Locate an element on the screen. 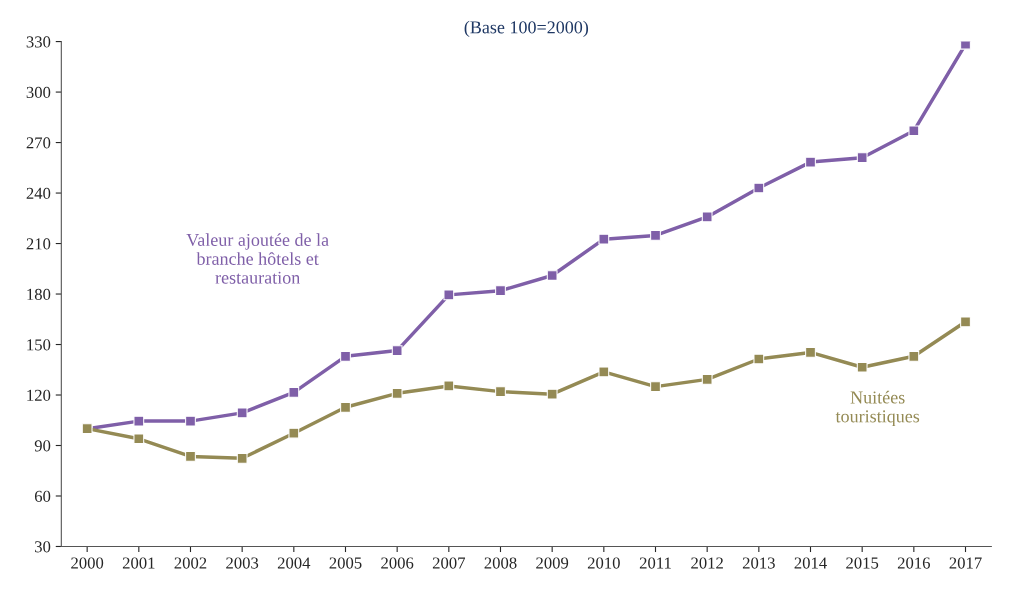  x-tick-label: 2017 is located at coordinates (965, 563).